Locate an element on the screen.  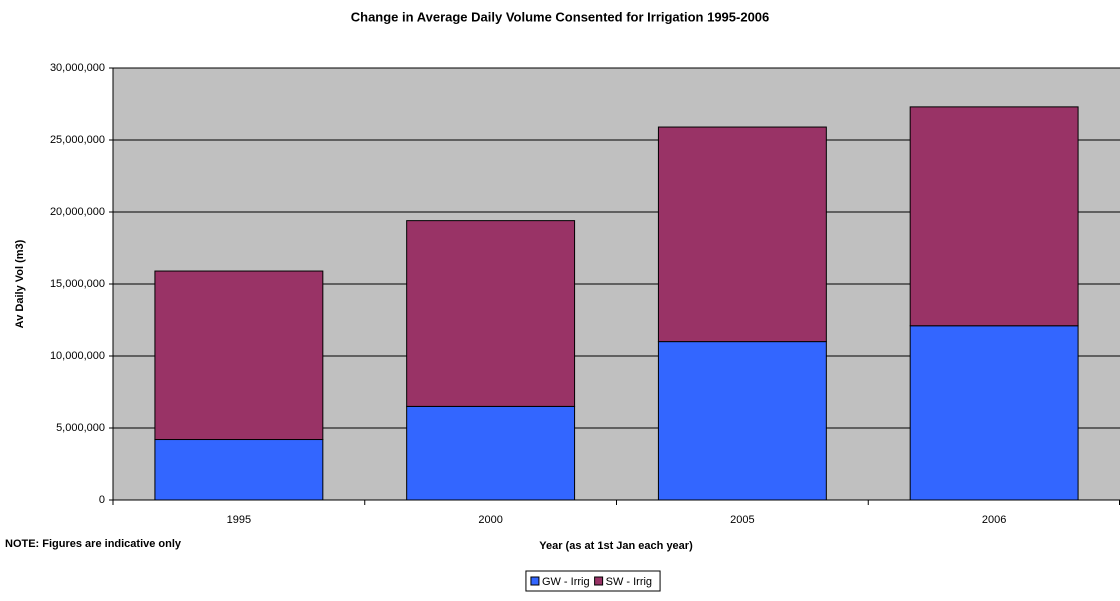
legend: GW - Irrig SW - Irrig is located at coordinates (593, 581).